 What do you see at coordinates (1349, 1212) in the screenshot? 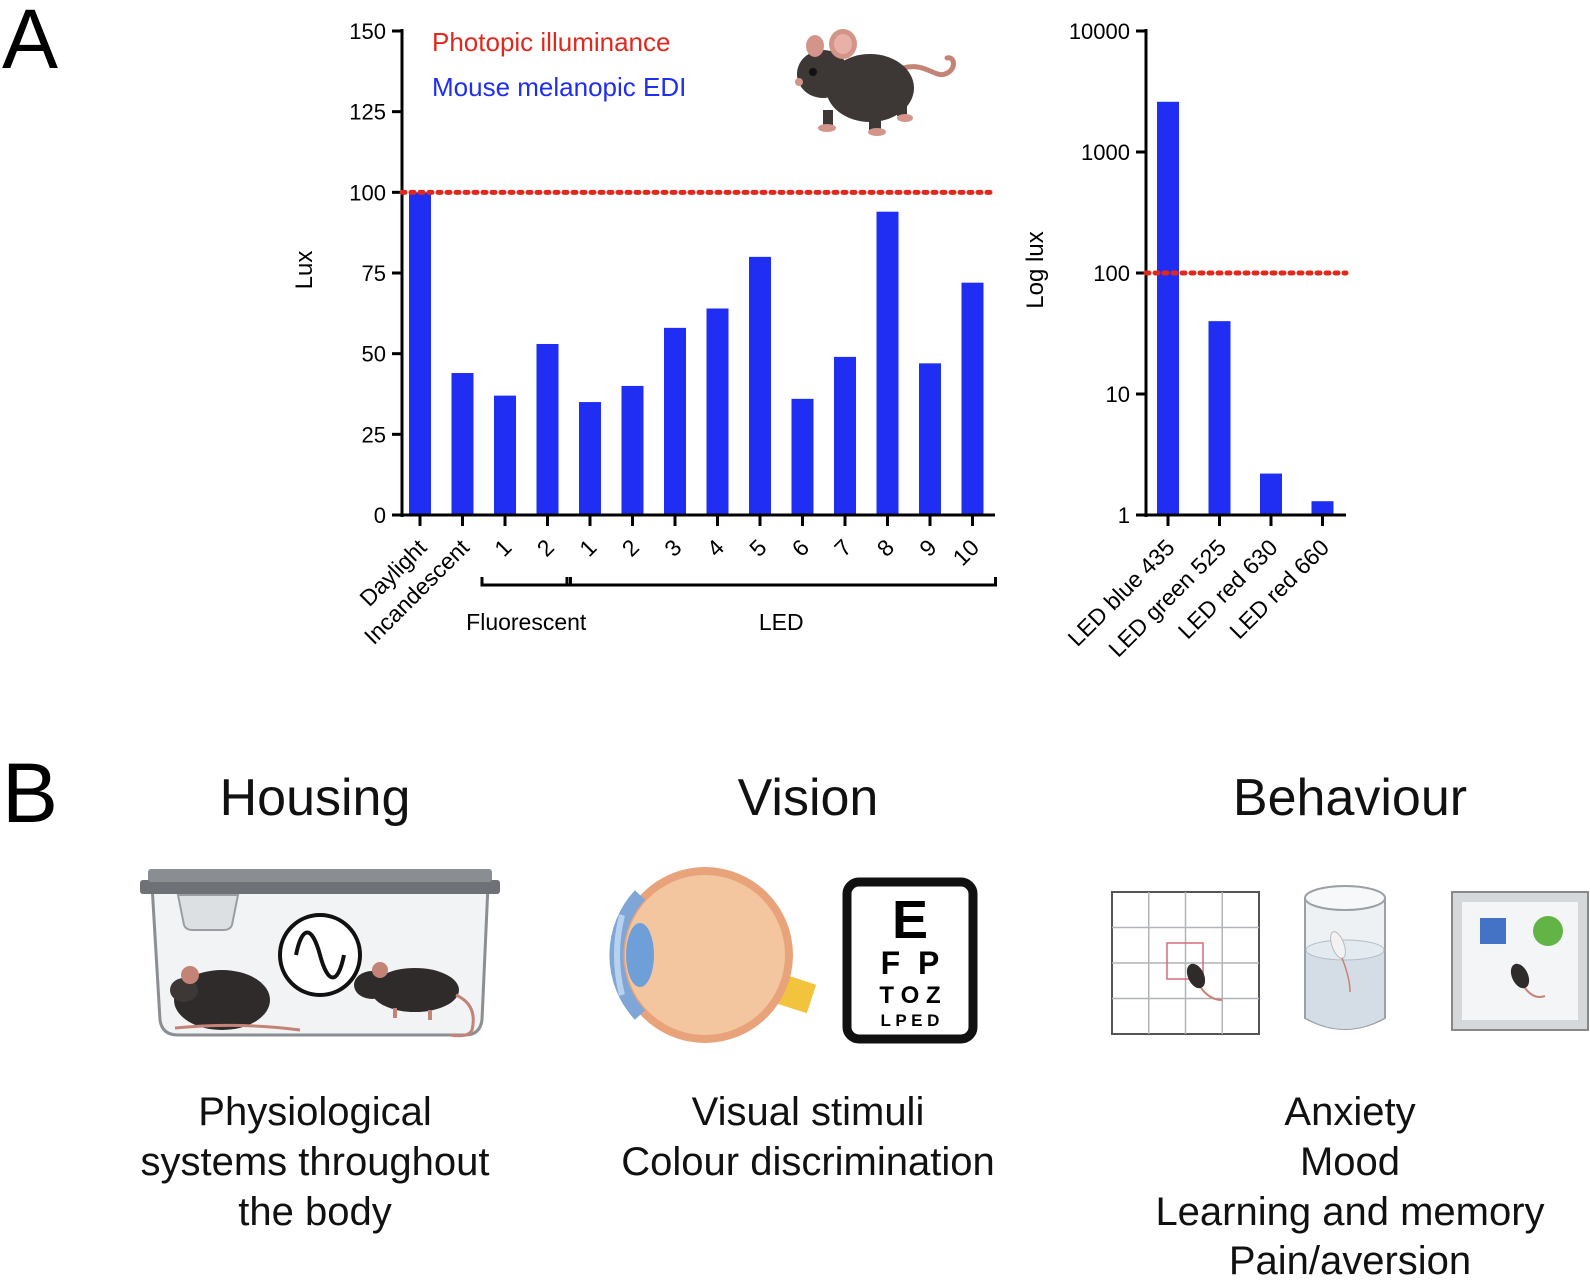
I see `behaviour-line-3: Learning and memory` at bounding box center [1349, 1212].